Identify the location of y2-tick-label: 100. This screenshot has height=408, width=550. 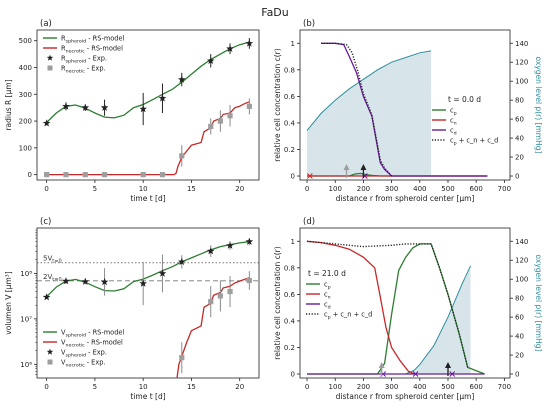
(521, 82).